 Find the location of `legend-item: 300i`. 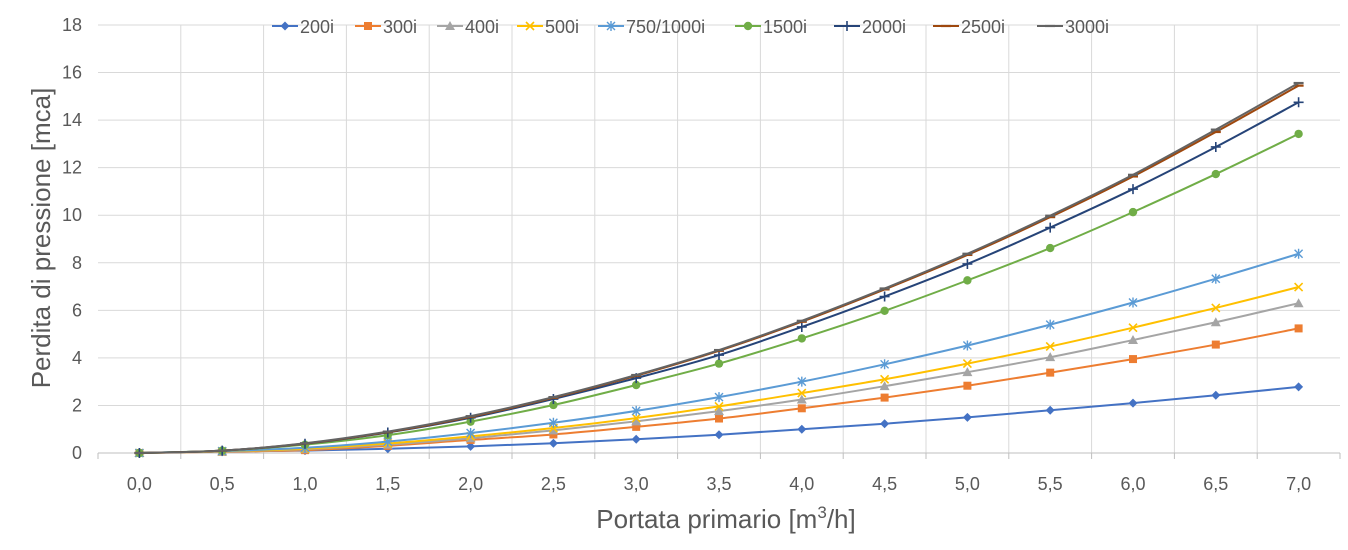

legend-item: 300i is located at coordinates (386, 27).